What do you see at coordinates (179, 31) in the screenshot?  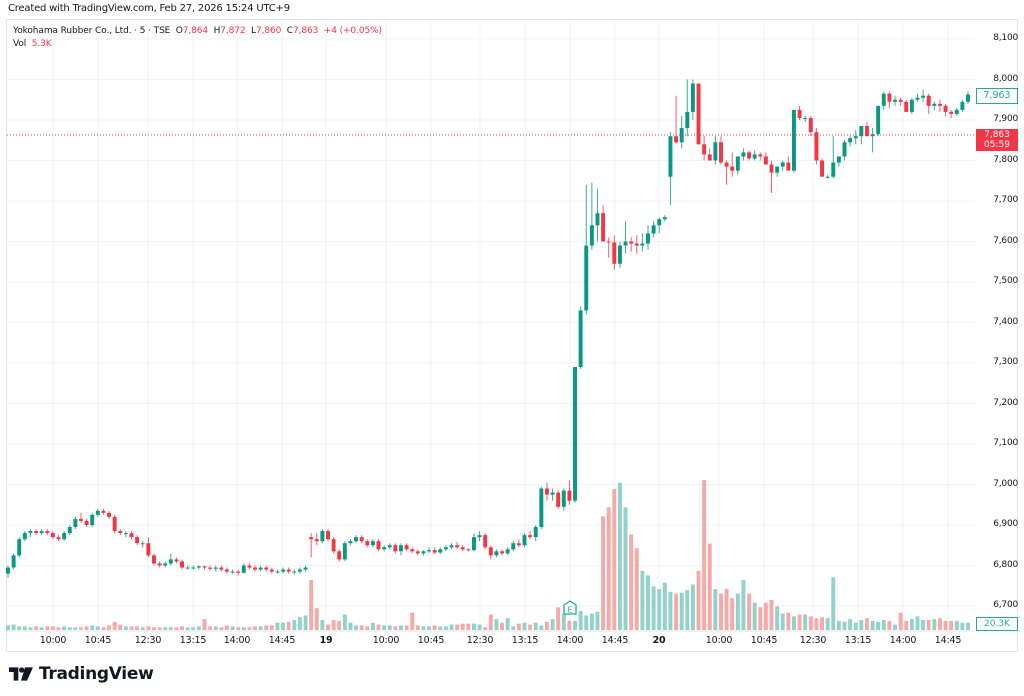 I see `open-label: O` at bounding box center [179, 31].